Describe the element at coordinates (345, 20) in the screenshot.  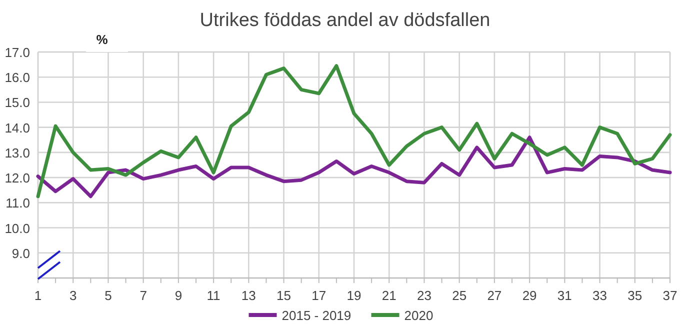
I see `chart-title: Utrikes föddas andel av dödsfallen` at that location.